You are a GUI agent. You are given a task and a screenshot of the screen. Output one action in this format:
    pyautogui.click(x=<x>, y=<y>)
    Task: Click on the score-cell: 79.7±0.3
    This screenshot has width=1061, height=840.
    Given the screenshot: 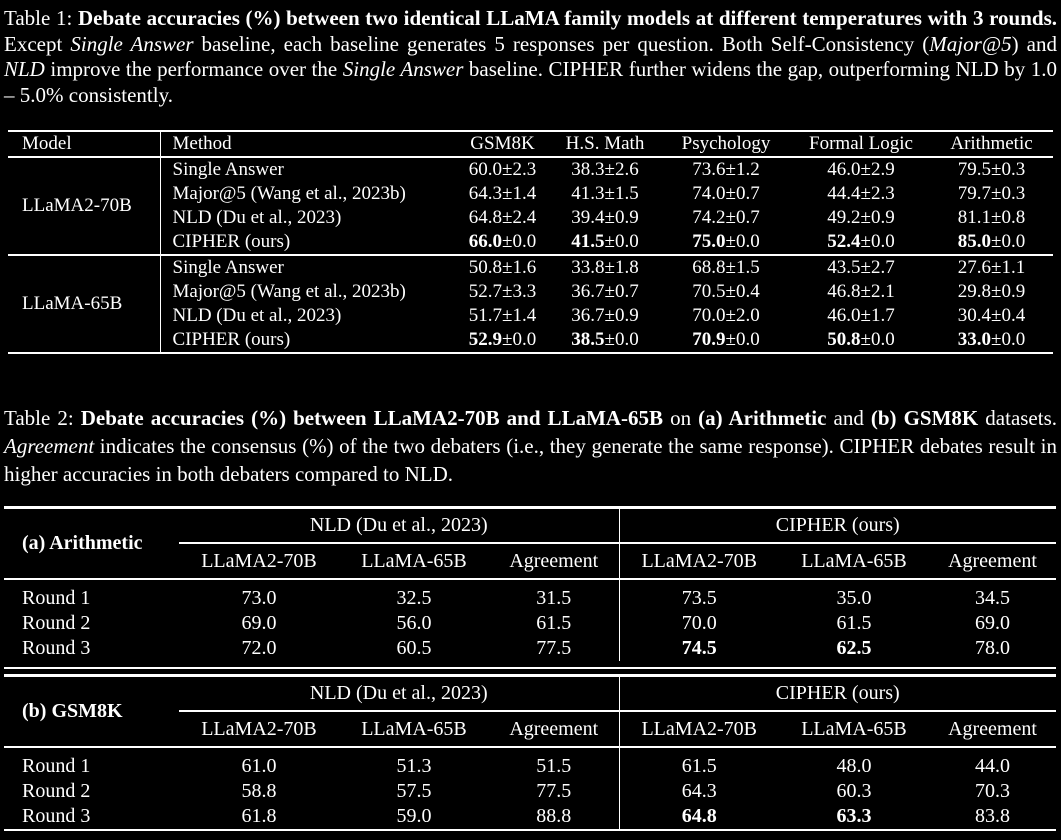 What is the action you would take?
    pyautogui.click(x=991, y=194)
    